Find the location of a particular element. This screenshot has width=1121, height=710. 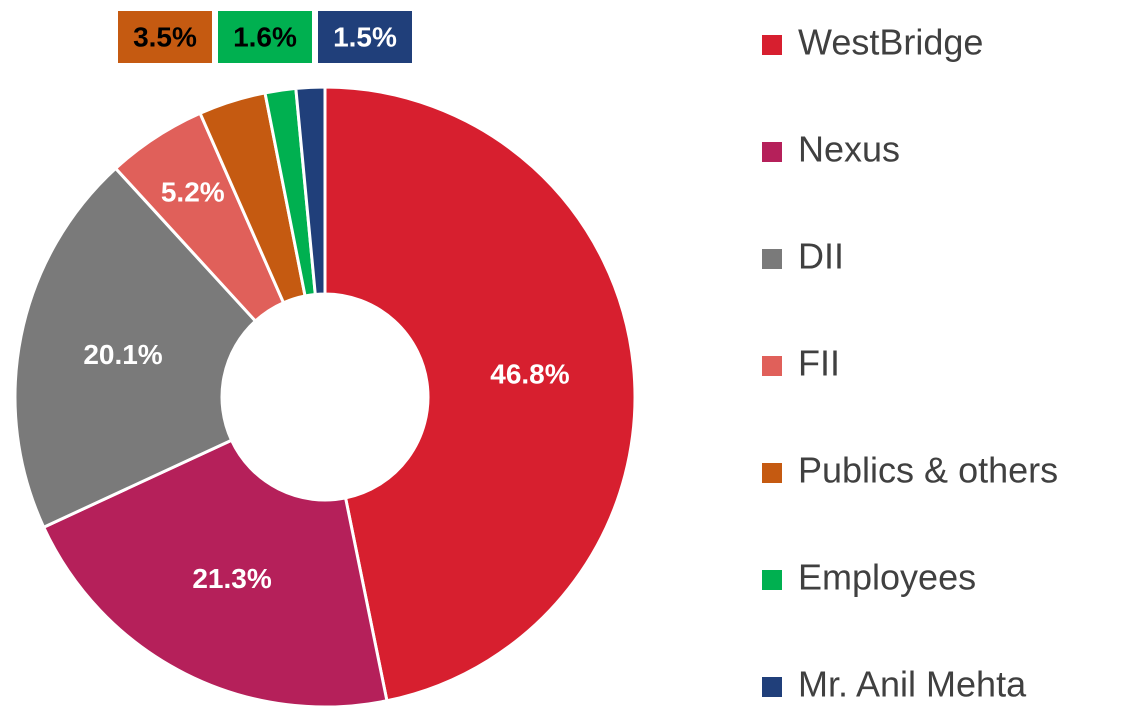

data-label: 21.3% is located at coordinates (231, 578).